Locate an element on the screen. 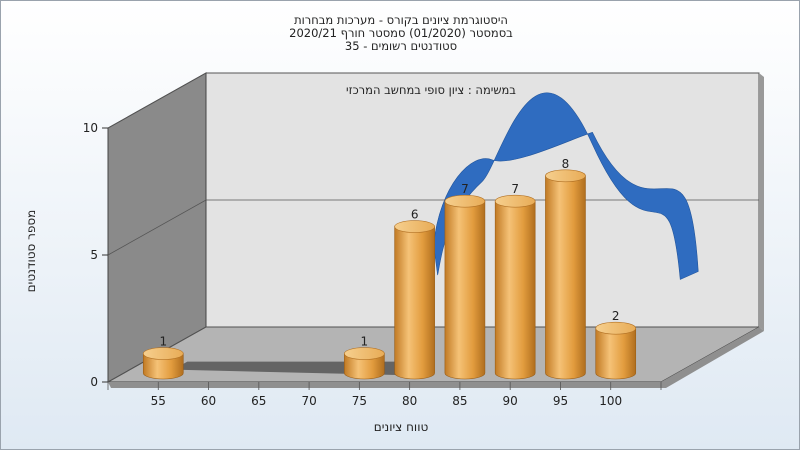 The width and height of the screenshot is (800, 451). bar-value-label-55: 1 is located at coordinates (163, 342).